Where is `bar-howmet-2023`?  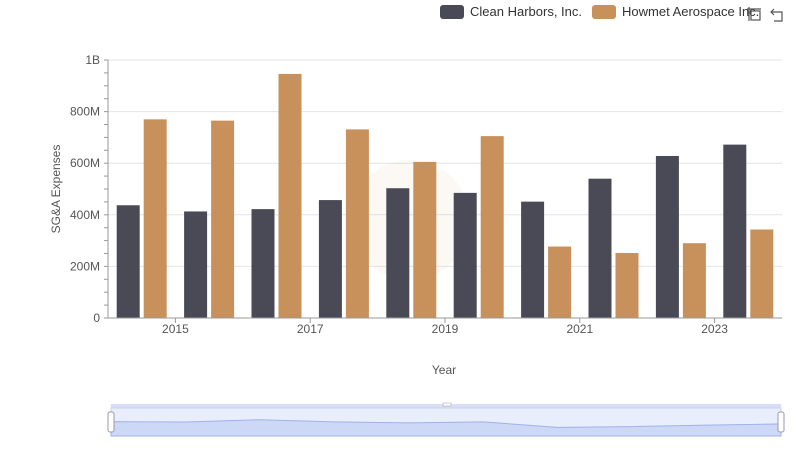
bar-howmet-2023 is located at coordinates (762, 273).